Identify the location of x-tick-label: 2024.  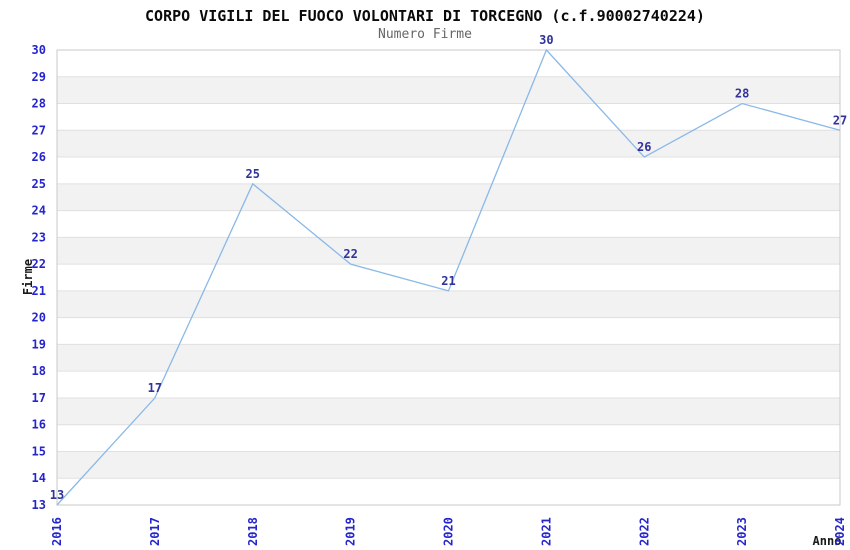
(840, 531).